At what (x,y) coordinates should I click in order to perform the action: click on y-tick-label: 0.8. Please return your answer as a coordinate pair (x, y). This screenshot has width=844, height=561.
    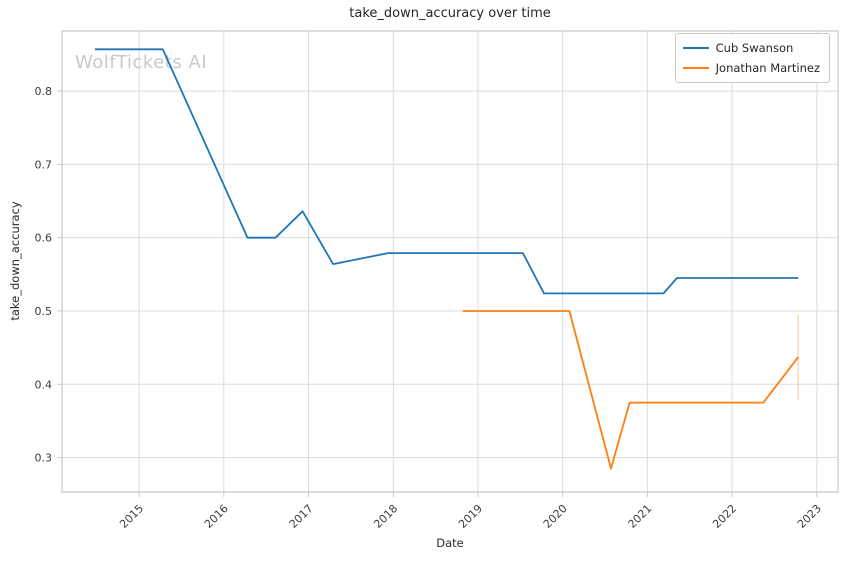
    Looking at the image, I should click on (44, 91).